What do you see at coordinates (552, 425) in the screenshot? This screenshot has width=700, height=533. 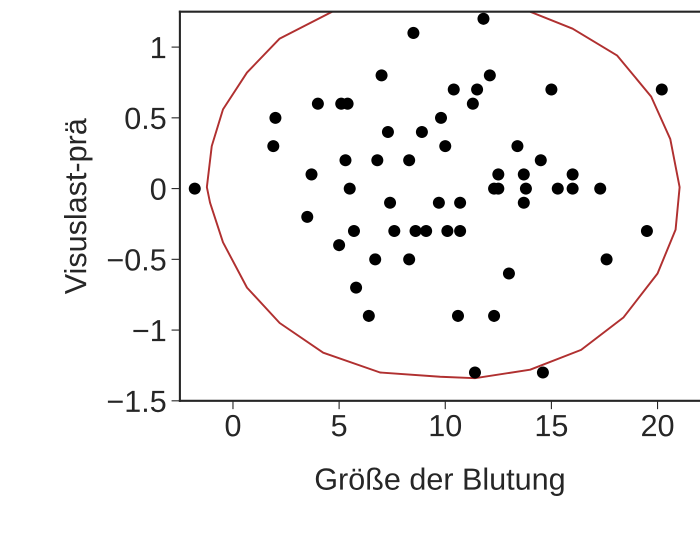 I see `x-tick-label: 15` at bounding box center [552, 425].